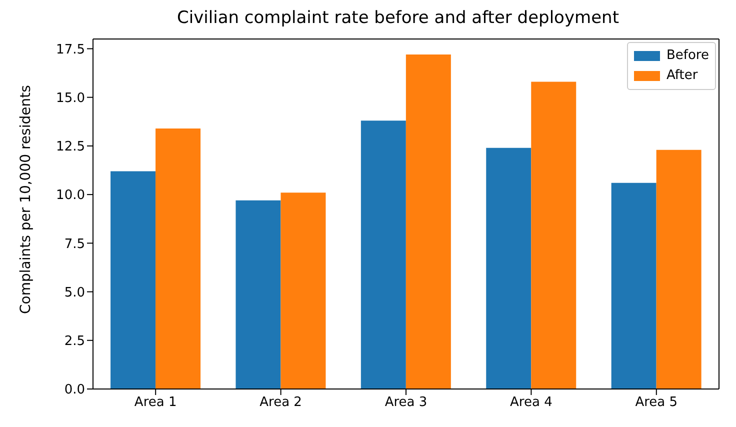 The height and width of the screenshot is (427, 736). Describe the element at coordinates (74, 390) in the screenshot. I see `y-tick-label: 0.0` at that location.